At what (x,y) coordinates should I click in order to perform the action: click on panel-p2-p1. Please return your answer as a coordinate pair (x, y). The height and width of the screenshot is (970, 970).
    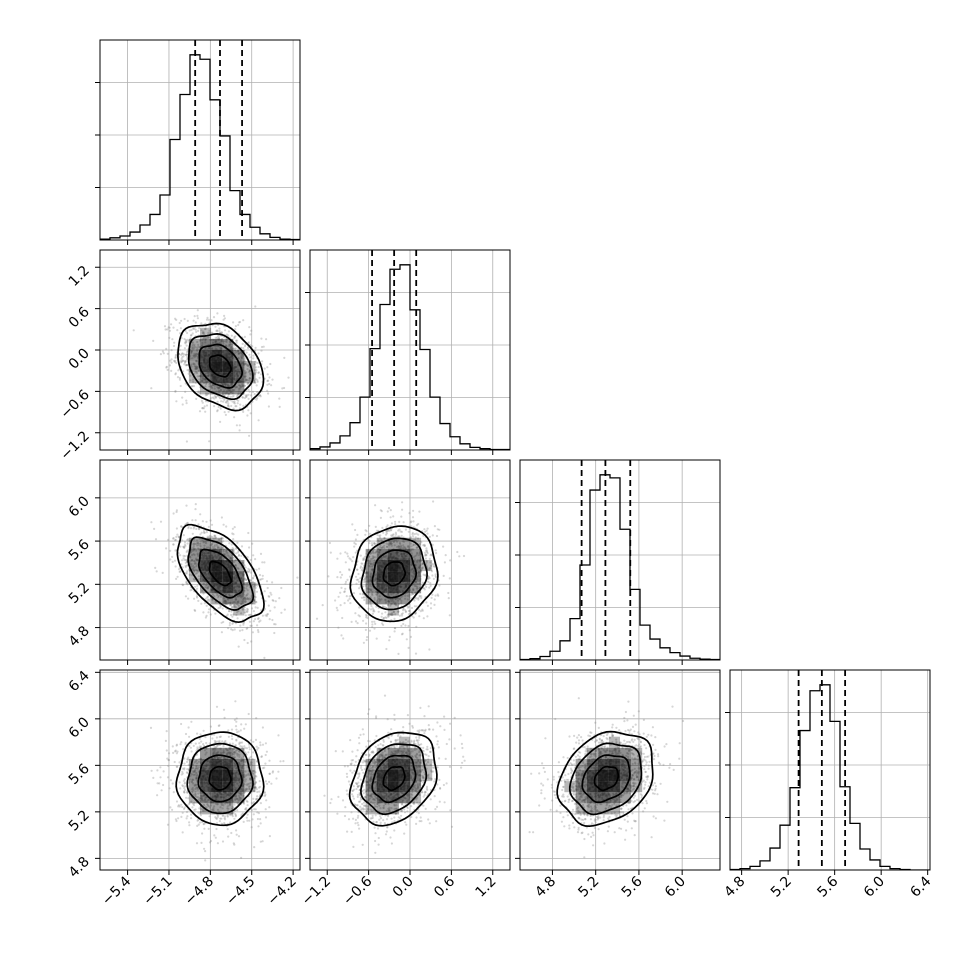
    Looking at the image, I should click on (408, 562).